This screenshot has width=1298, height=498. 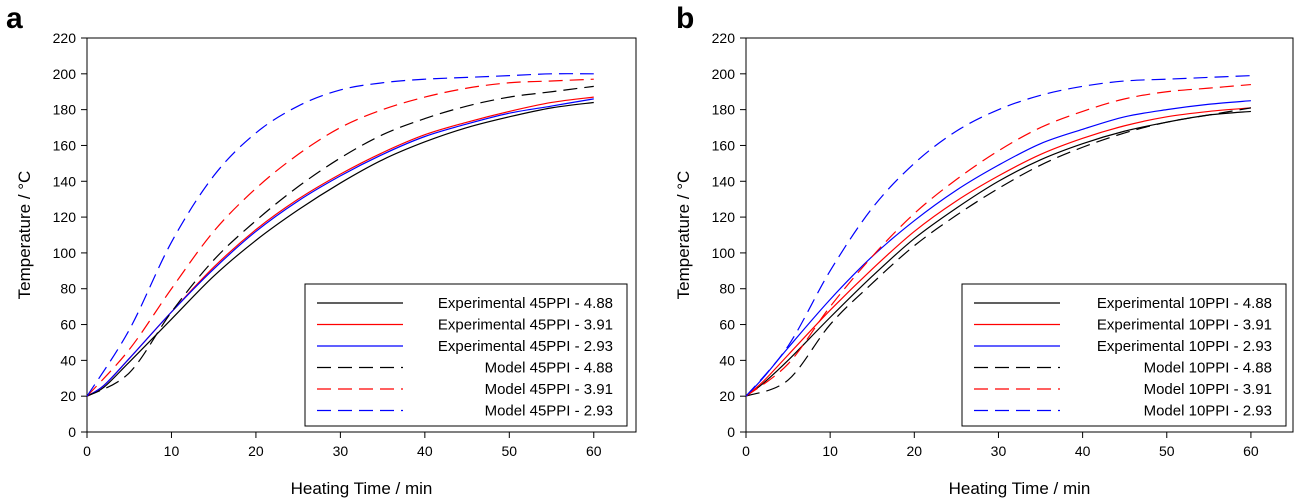 What do you see at coordinates (14, 18) in the screenshot?
I see `panel-letter-a: a` at bounding box center [14, 18].